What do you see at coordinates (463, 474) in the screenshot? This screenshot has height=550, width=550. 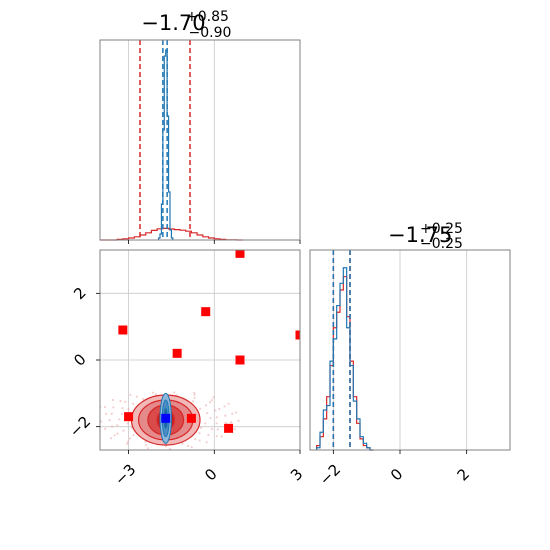 I see `x-tick-label-2: 2` at bounding box center [463, 474].